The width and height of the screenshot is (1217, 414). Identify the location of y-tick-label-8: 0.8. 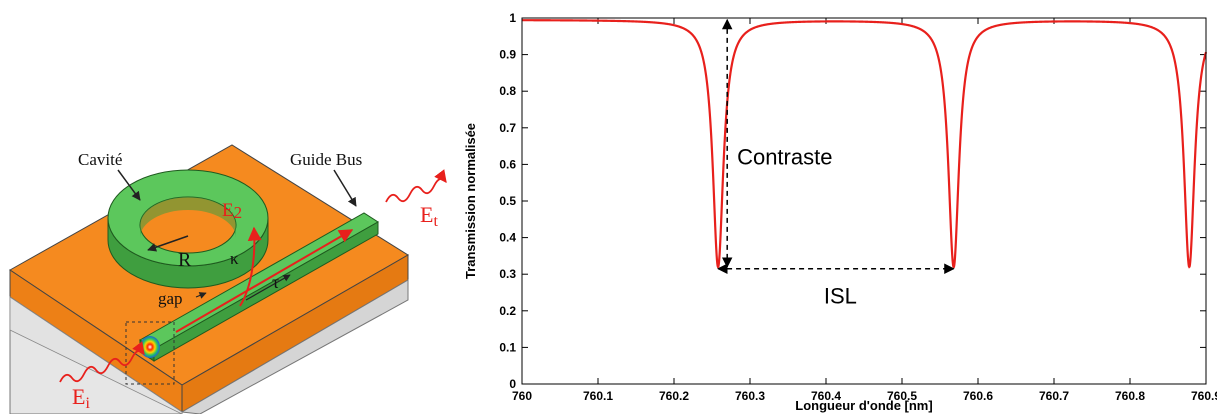
(507, 91).